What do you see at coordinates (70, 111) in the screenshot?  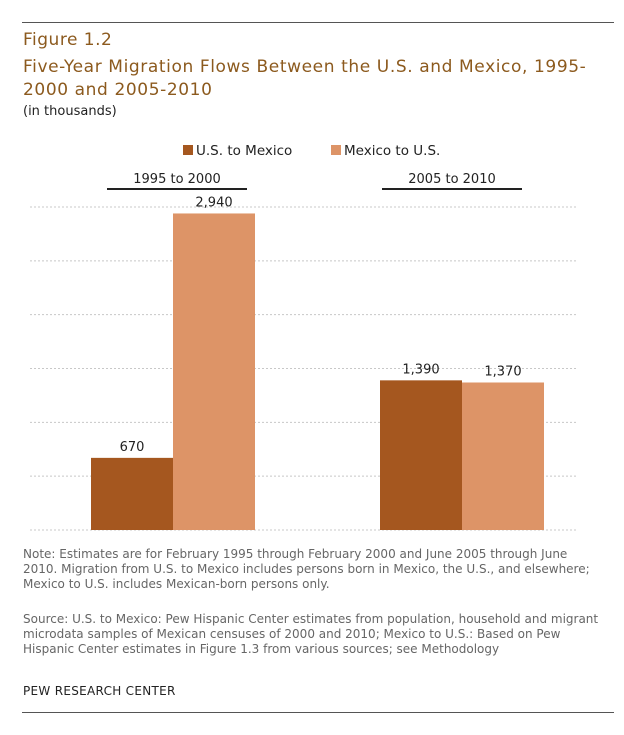 I see `chart-subtitle: (in thousands)` at bounding box center [70, 111].